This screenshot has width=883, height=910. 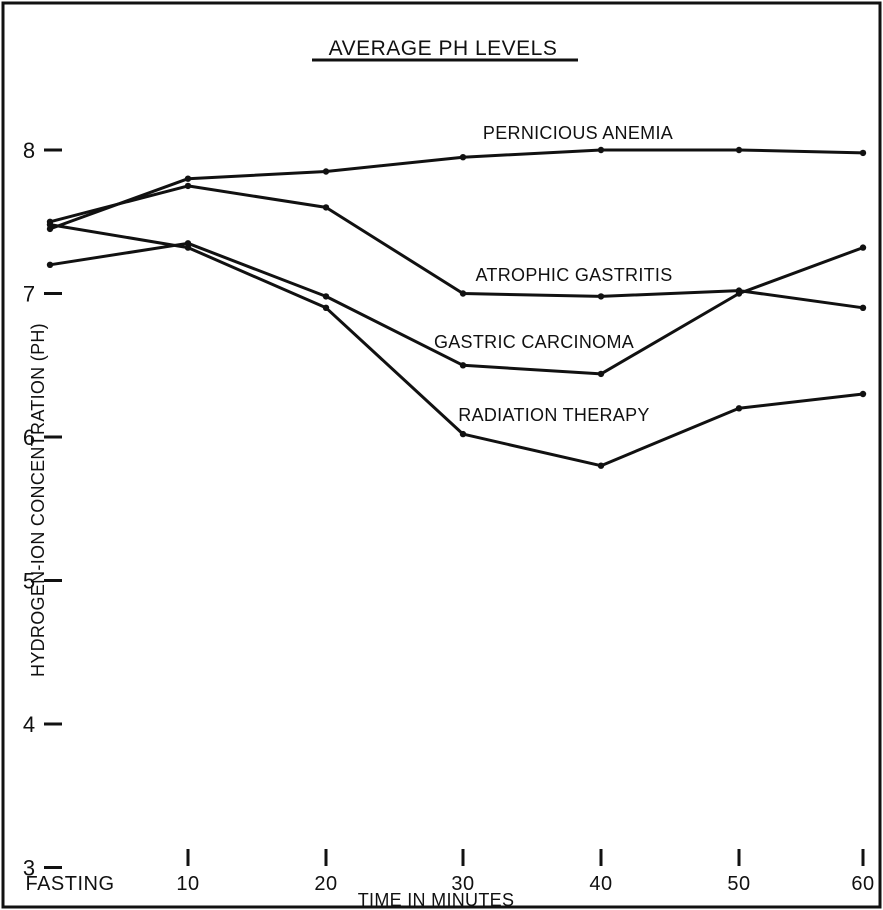 What do you see at coordinates (449, 872) in the screenshot?
I see `x-axis: FASTING 10 20 30 40 50 60` at bounding box center [449, 872].